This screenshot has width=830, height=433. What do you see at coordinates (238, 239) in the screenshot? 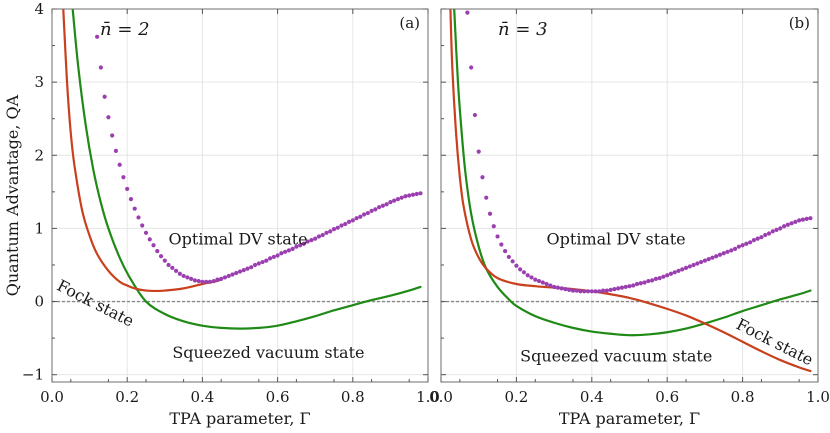
I see `label-optimal-dv-a: Optimal DV state` at bounding box center [238, 239].